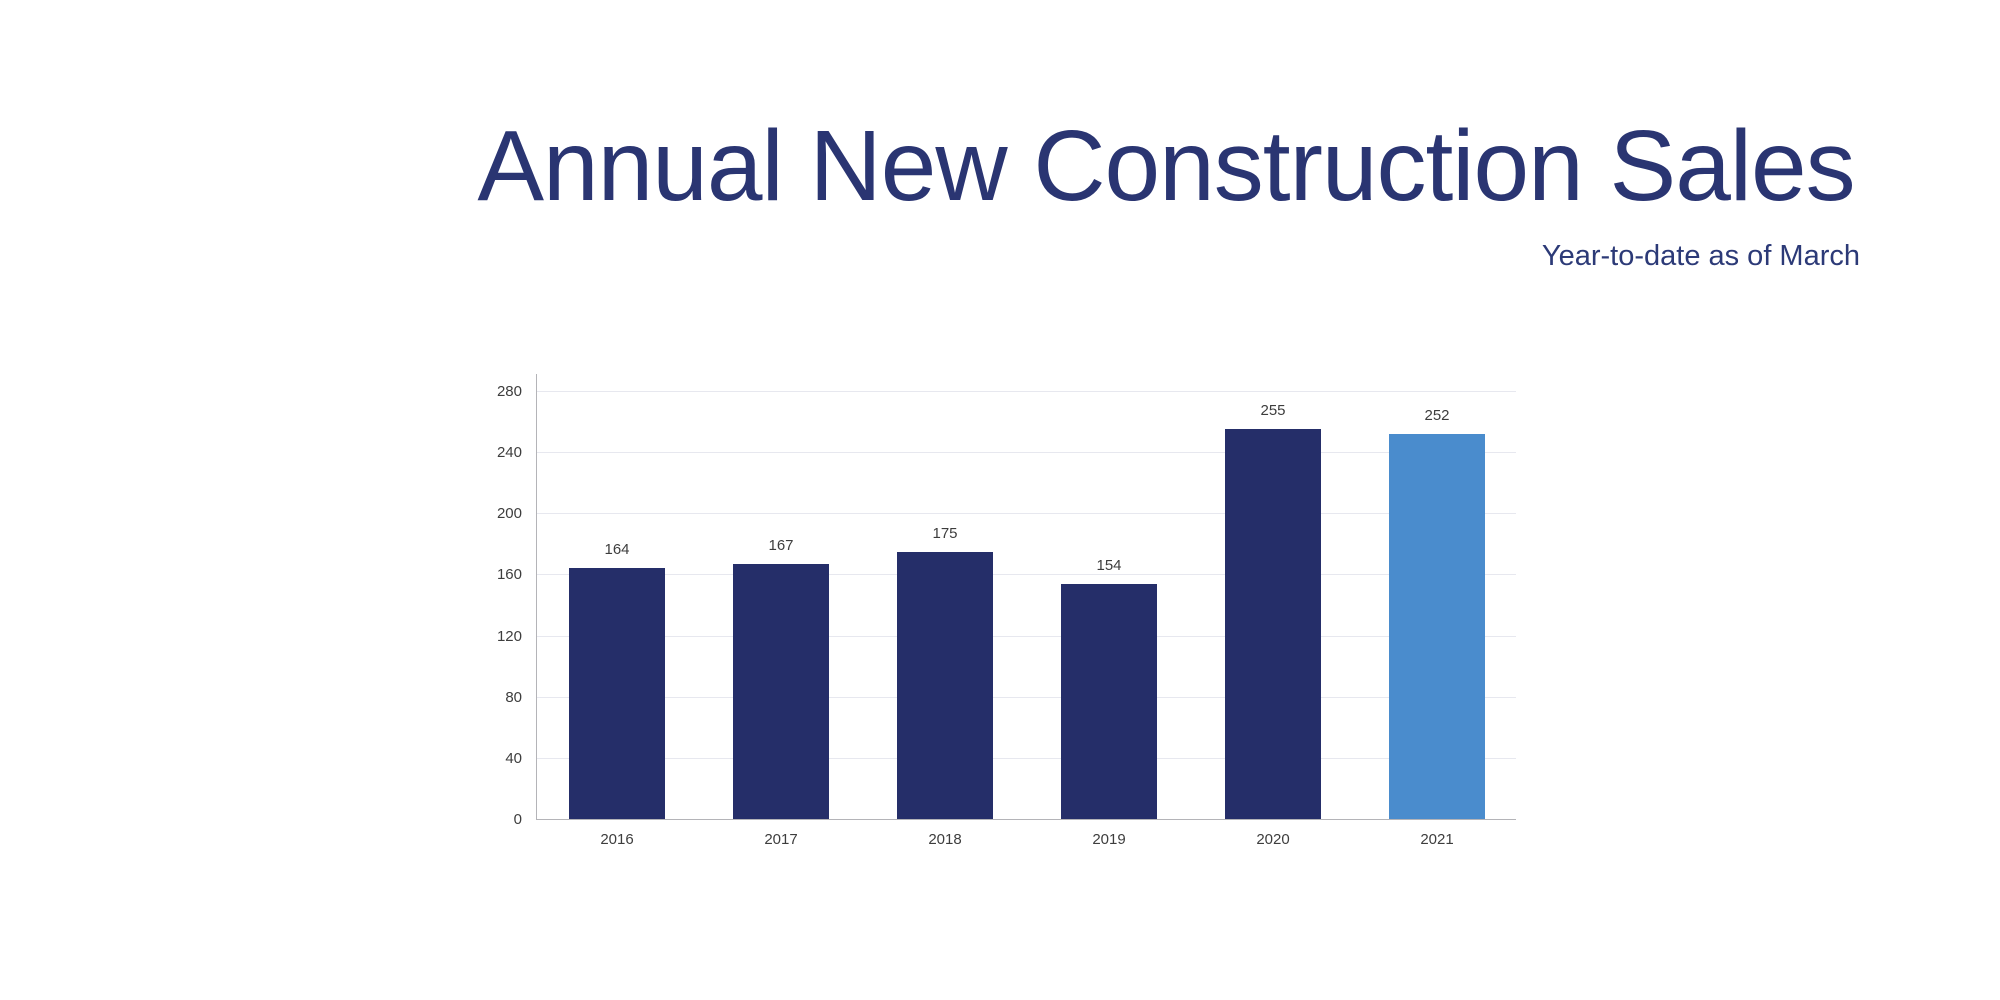  Describe the element at coordinates (1437, 415) in the screenshot. I see `bar-value-label-2021: 252` at that location.